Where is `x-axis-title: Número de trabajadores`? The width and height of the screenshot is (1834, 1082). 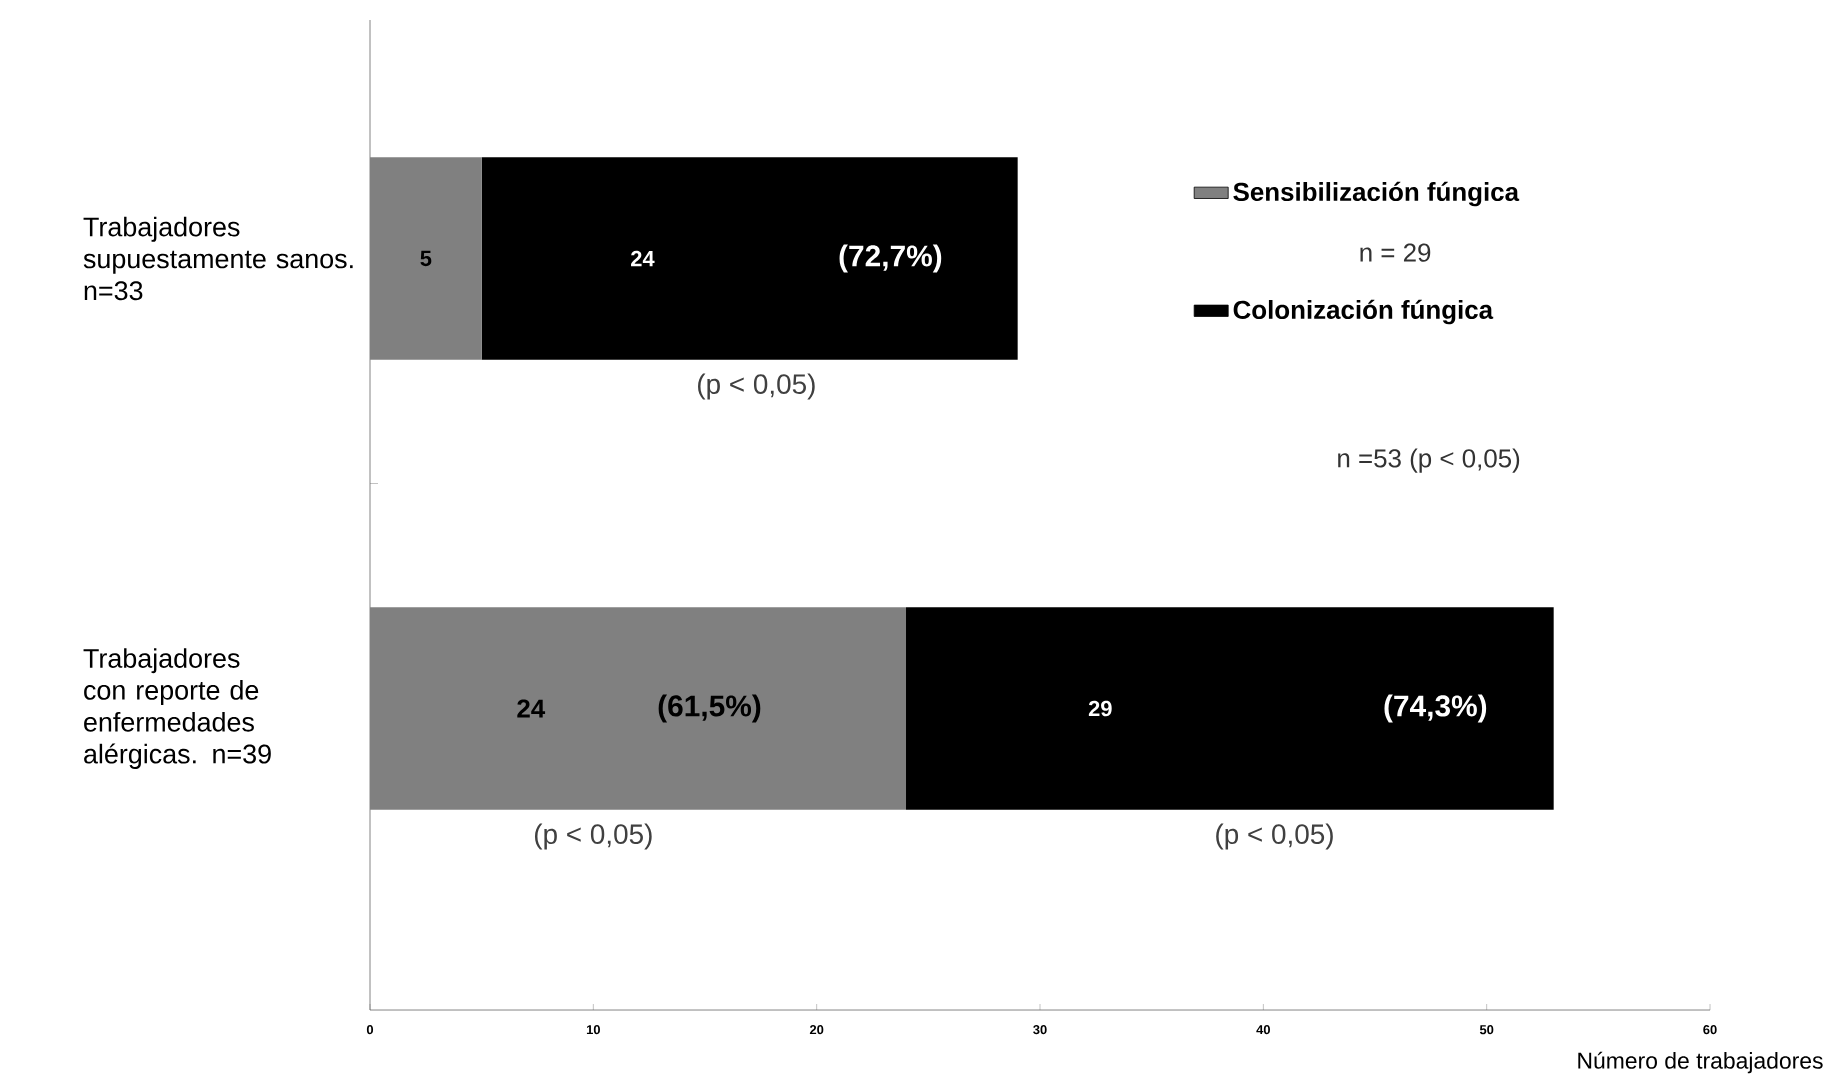 x-axis-title: Número de trabajadores is located at coordinates (1700, 1062).